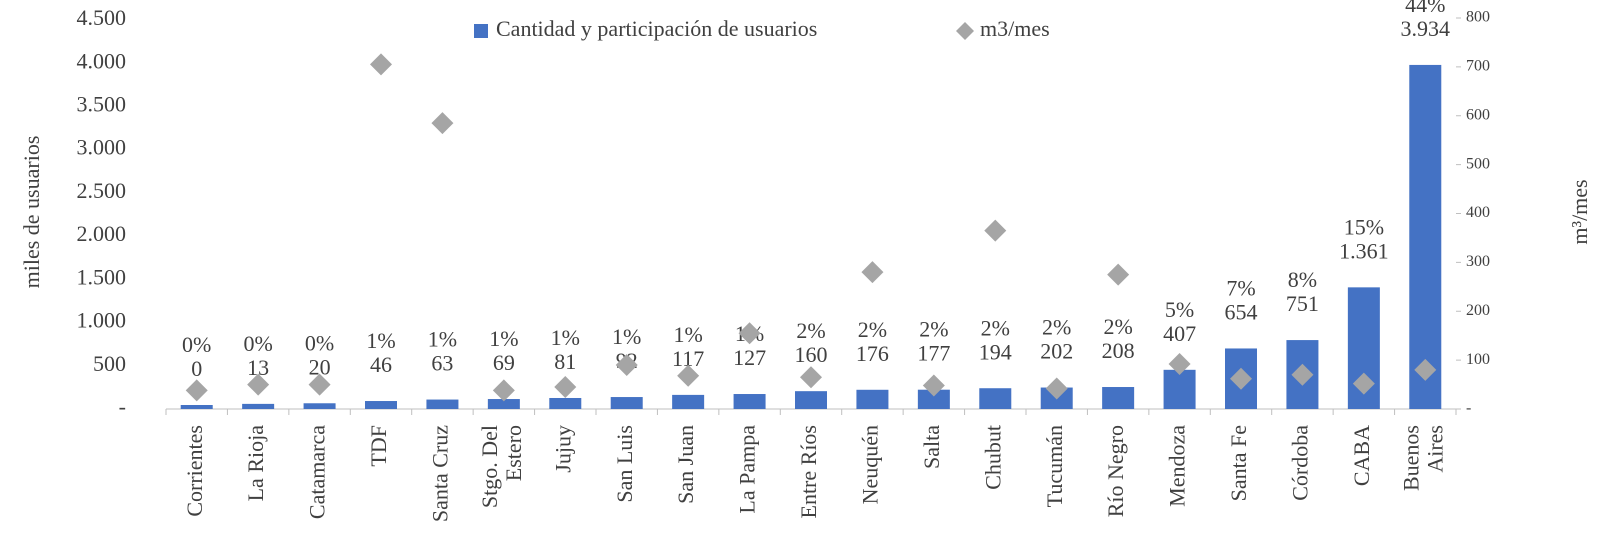  What do you see at coordinates (1056, 351) in the screenshot?
I see `value-label: 202` at bounding box center [1056, 351].